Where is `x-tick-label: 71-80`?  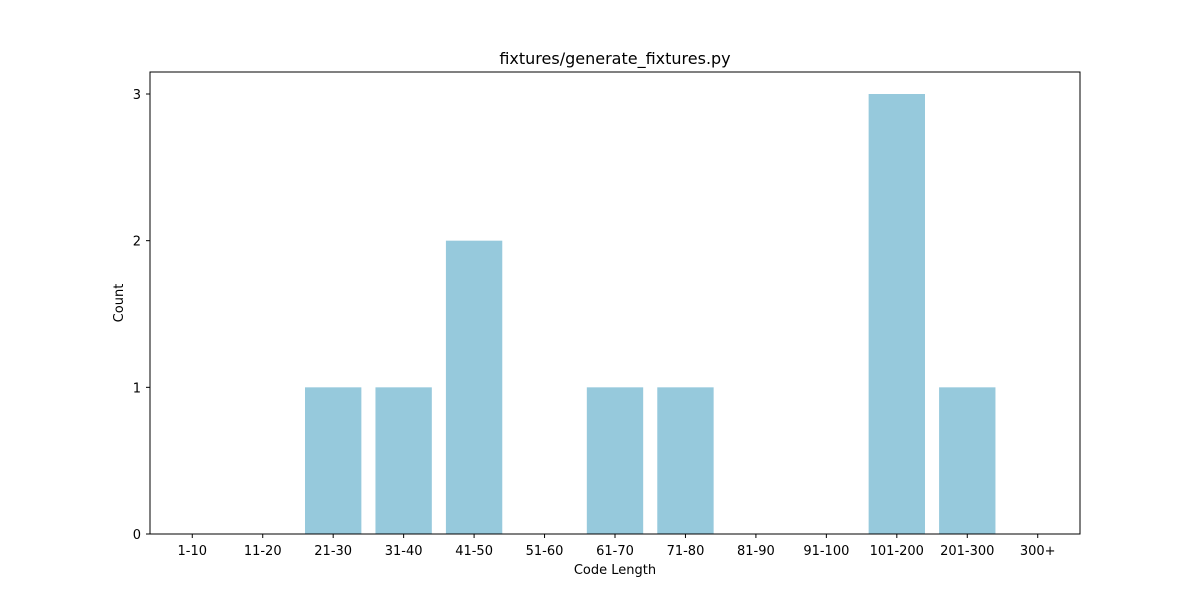 x-tick-label: 71-80 is located at coordinates (686, 551).